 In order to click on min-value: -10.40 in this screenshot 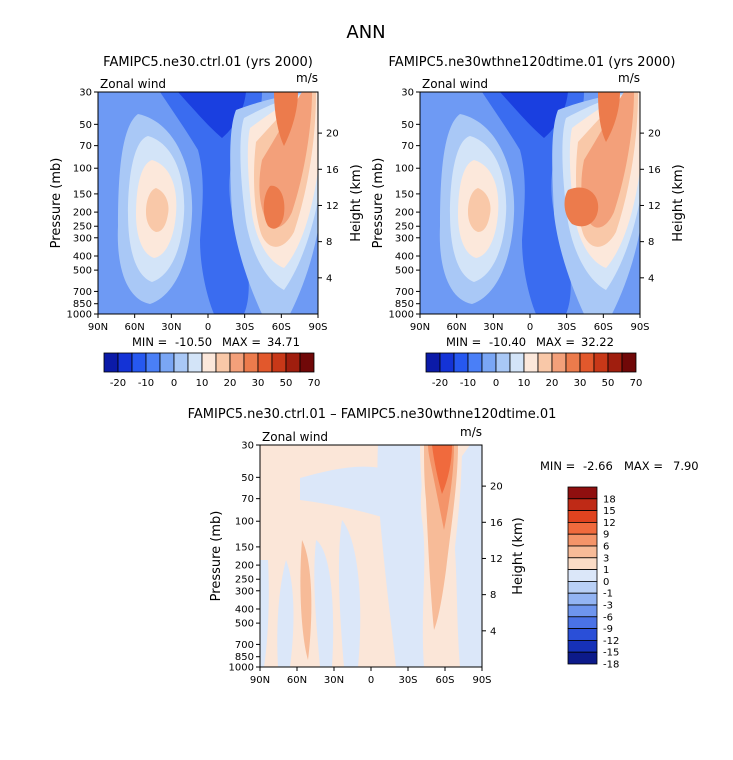, I will do `click(507, 342)`.